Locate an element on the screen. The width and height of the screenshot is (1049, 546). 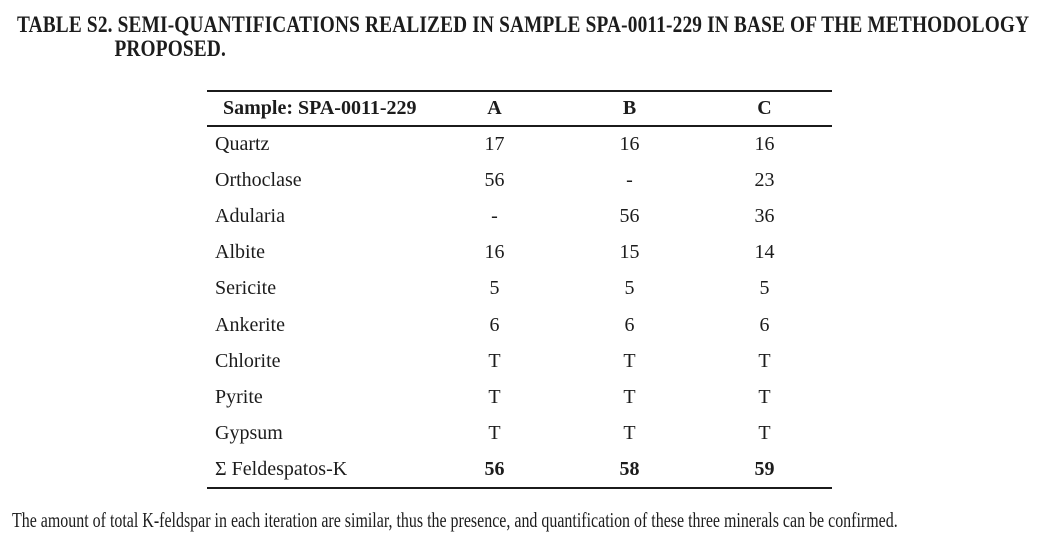
value-cell-b: 5 is located at coordinates (629, 288).